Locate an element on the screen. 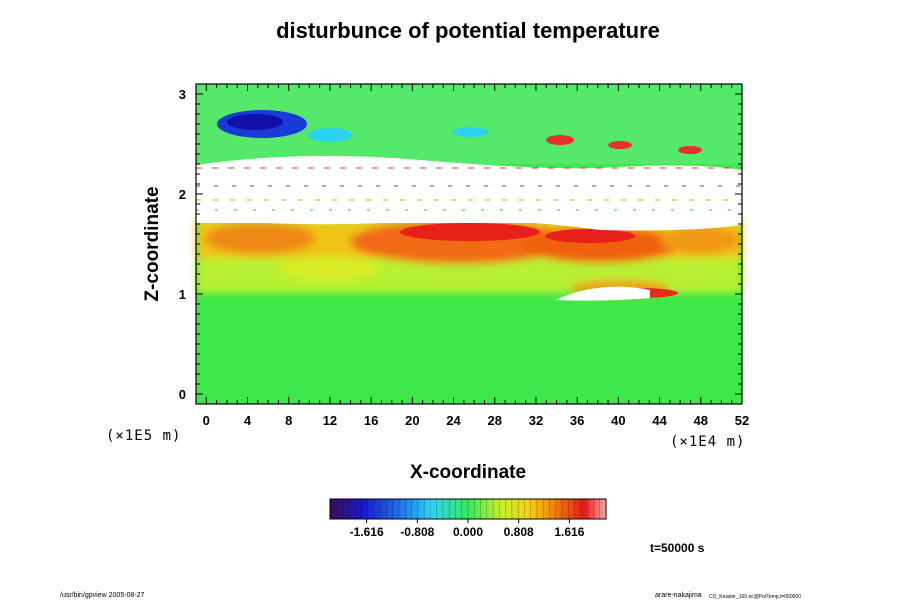  x-tick-label: 20 is located at coordinates (412, 420).